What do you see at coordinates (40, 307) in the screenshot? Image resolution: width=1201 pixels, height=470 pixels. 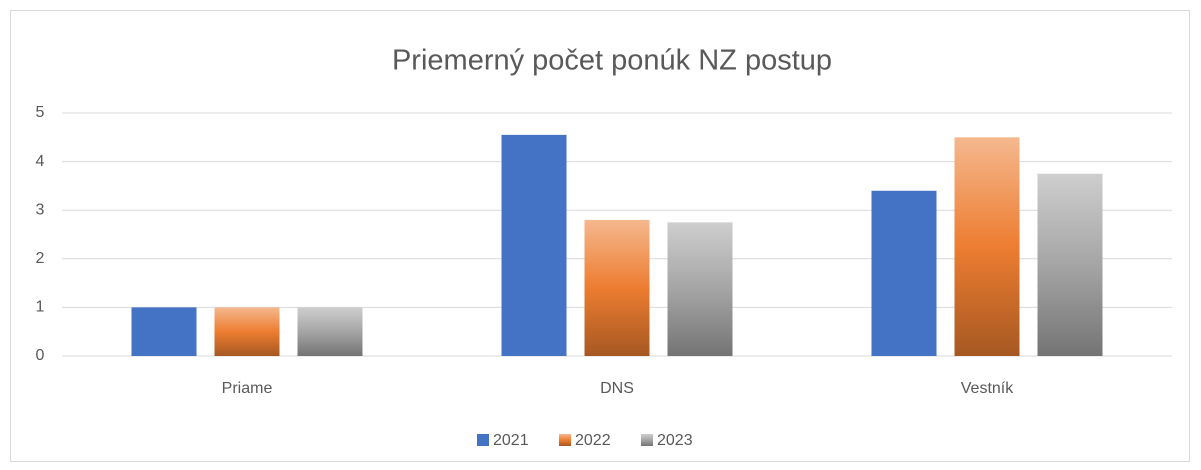 I see `y-tick-label: 1` at bounding box center [40, 307].